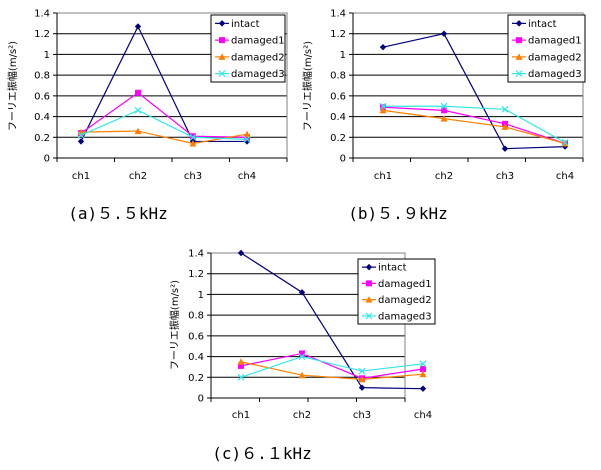 Image resolution: width=601 pixels, height=470 pixels. I want to click on y-tick-label: 1.2, so click(338, 34).